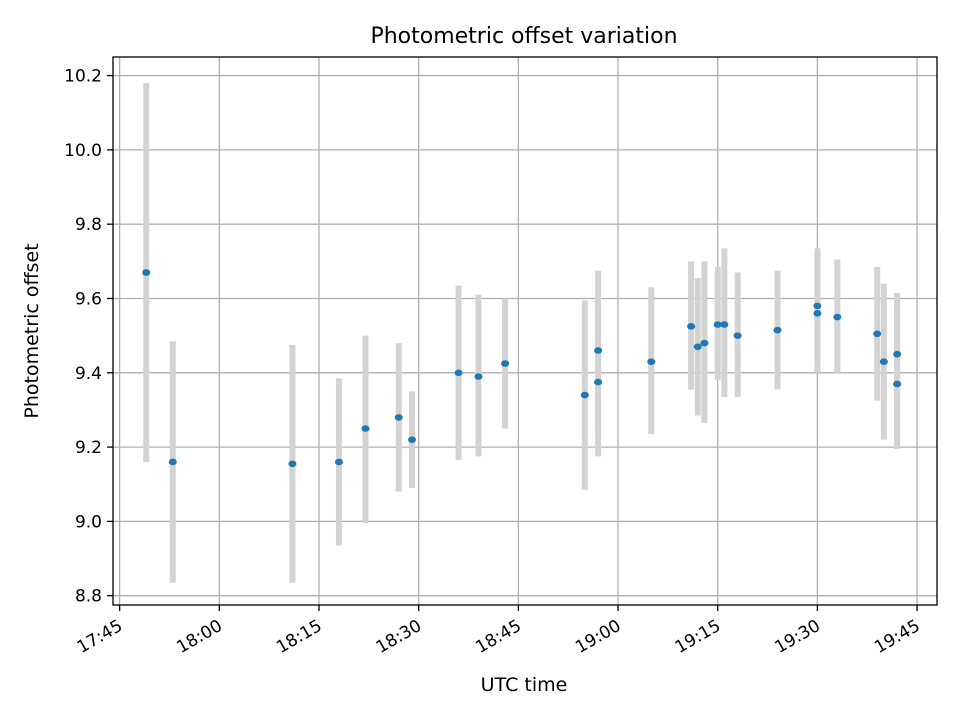 The image size is (960, 720). I want to click on y-tick-label: 9.2, so click(88, 448).